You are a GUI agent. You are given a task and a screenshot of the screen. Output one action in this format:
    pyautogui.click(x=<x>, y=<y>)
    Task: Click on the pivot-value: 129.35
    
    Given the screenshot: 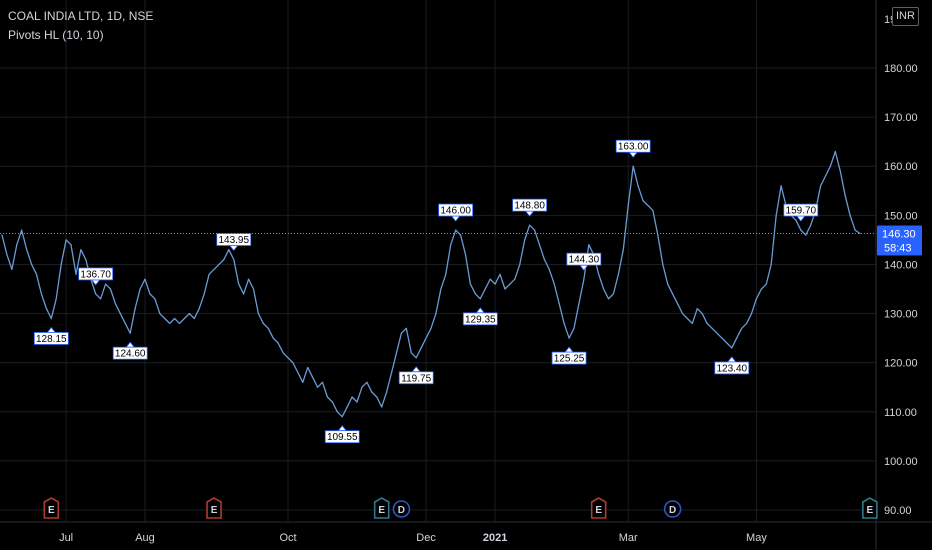 What is the action you would take?
    pyautogui.click(x=480, y=319)
    